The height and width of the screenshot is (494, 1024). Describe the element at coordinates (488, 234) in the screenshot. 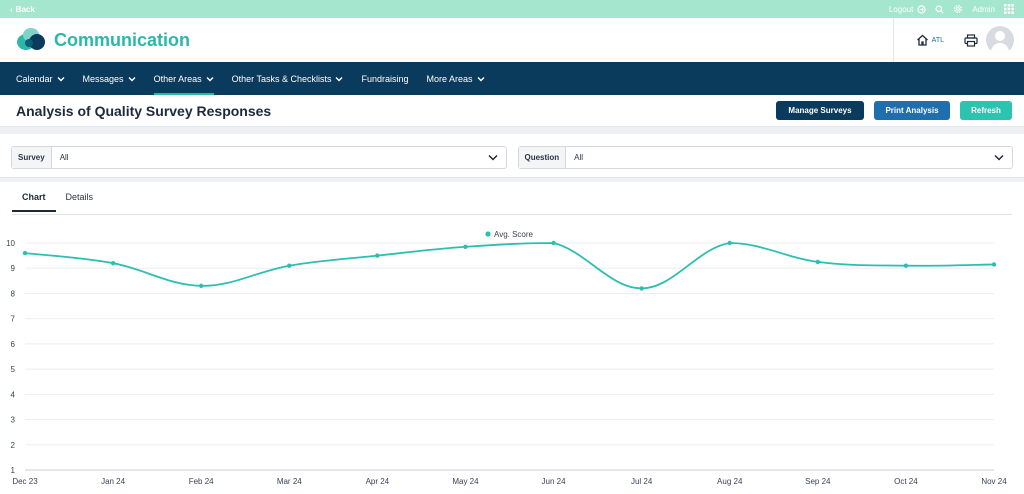

I see `legend-marker` at that location.